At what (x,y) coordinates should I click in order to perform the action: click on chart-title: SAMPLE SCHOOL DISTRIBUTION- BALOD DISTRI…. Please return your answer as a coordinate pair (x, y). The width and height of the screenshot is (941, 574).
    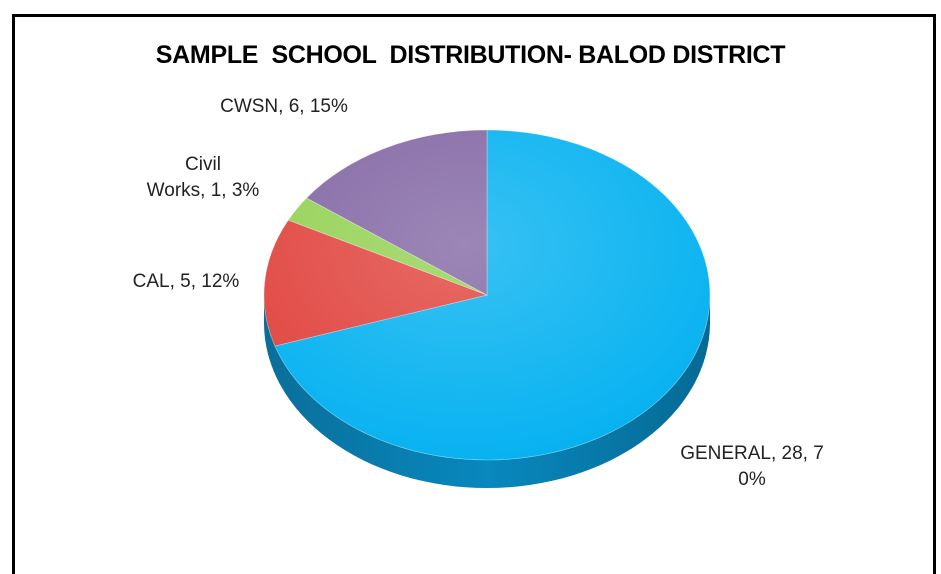
    Looking at the image, I should click on (470, 55).